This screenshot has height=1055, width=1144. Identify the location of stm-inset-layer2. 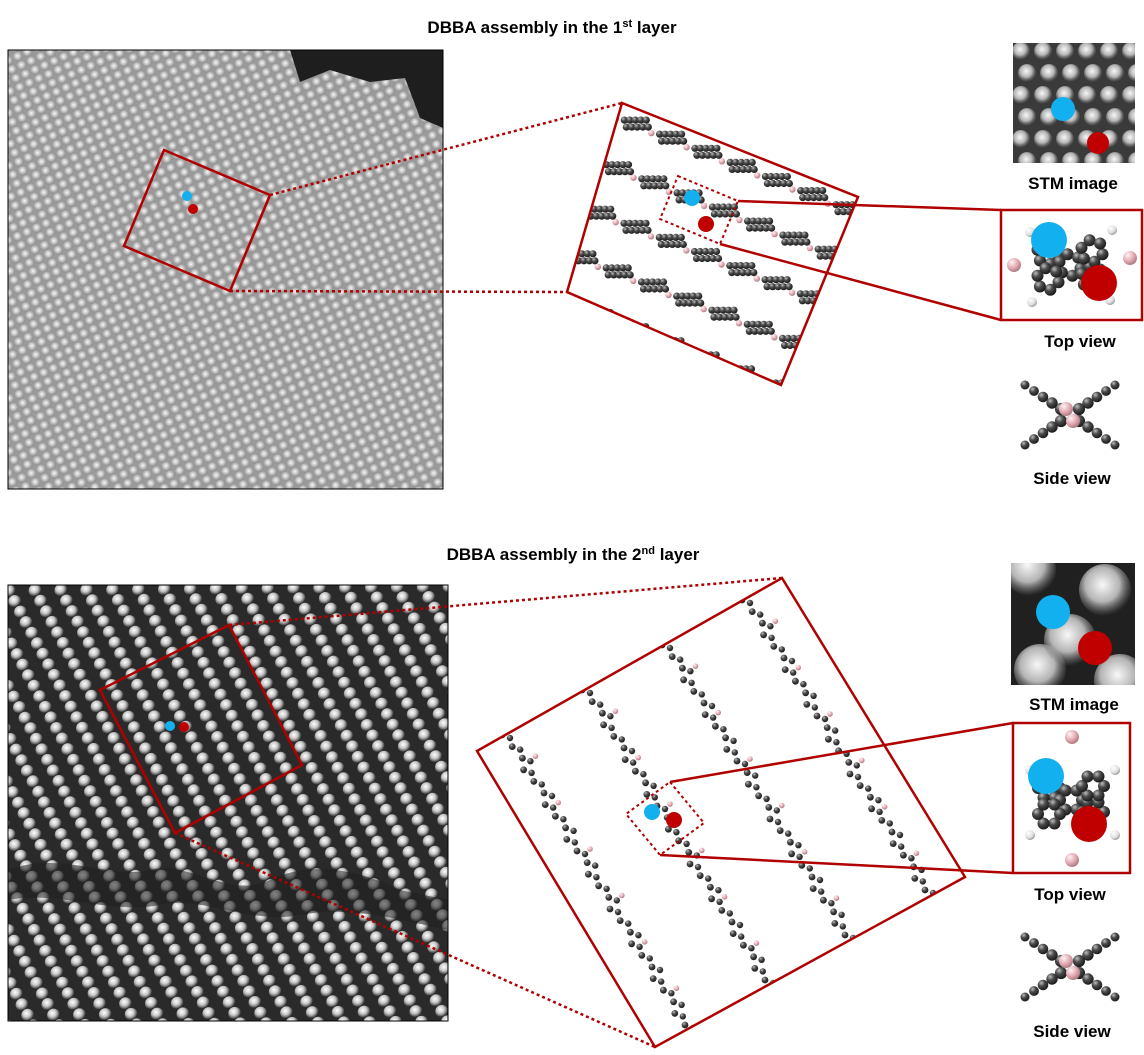
(1073, 624).